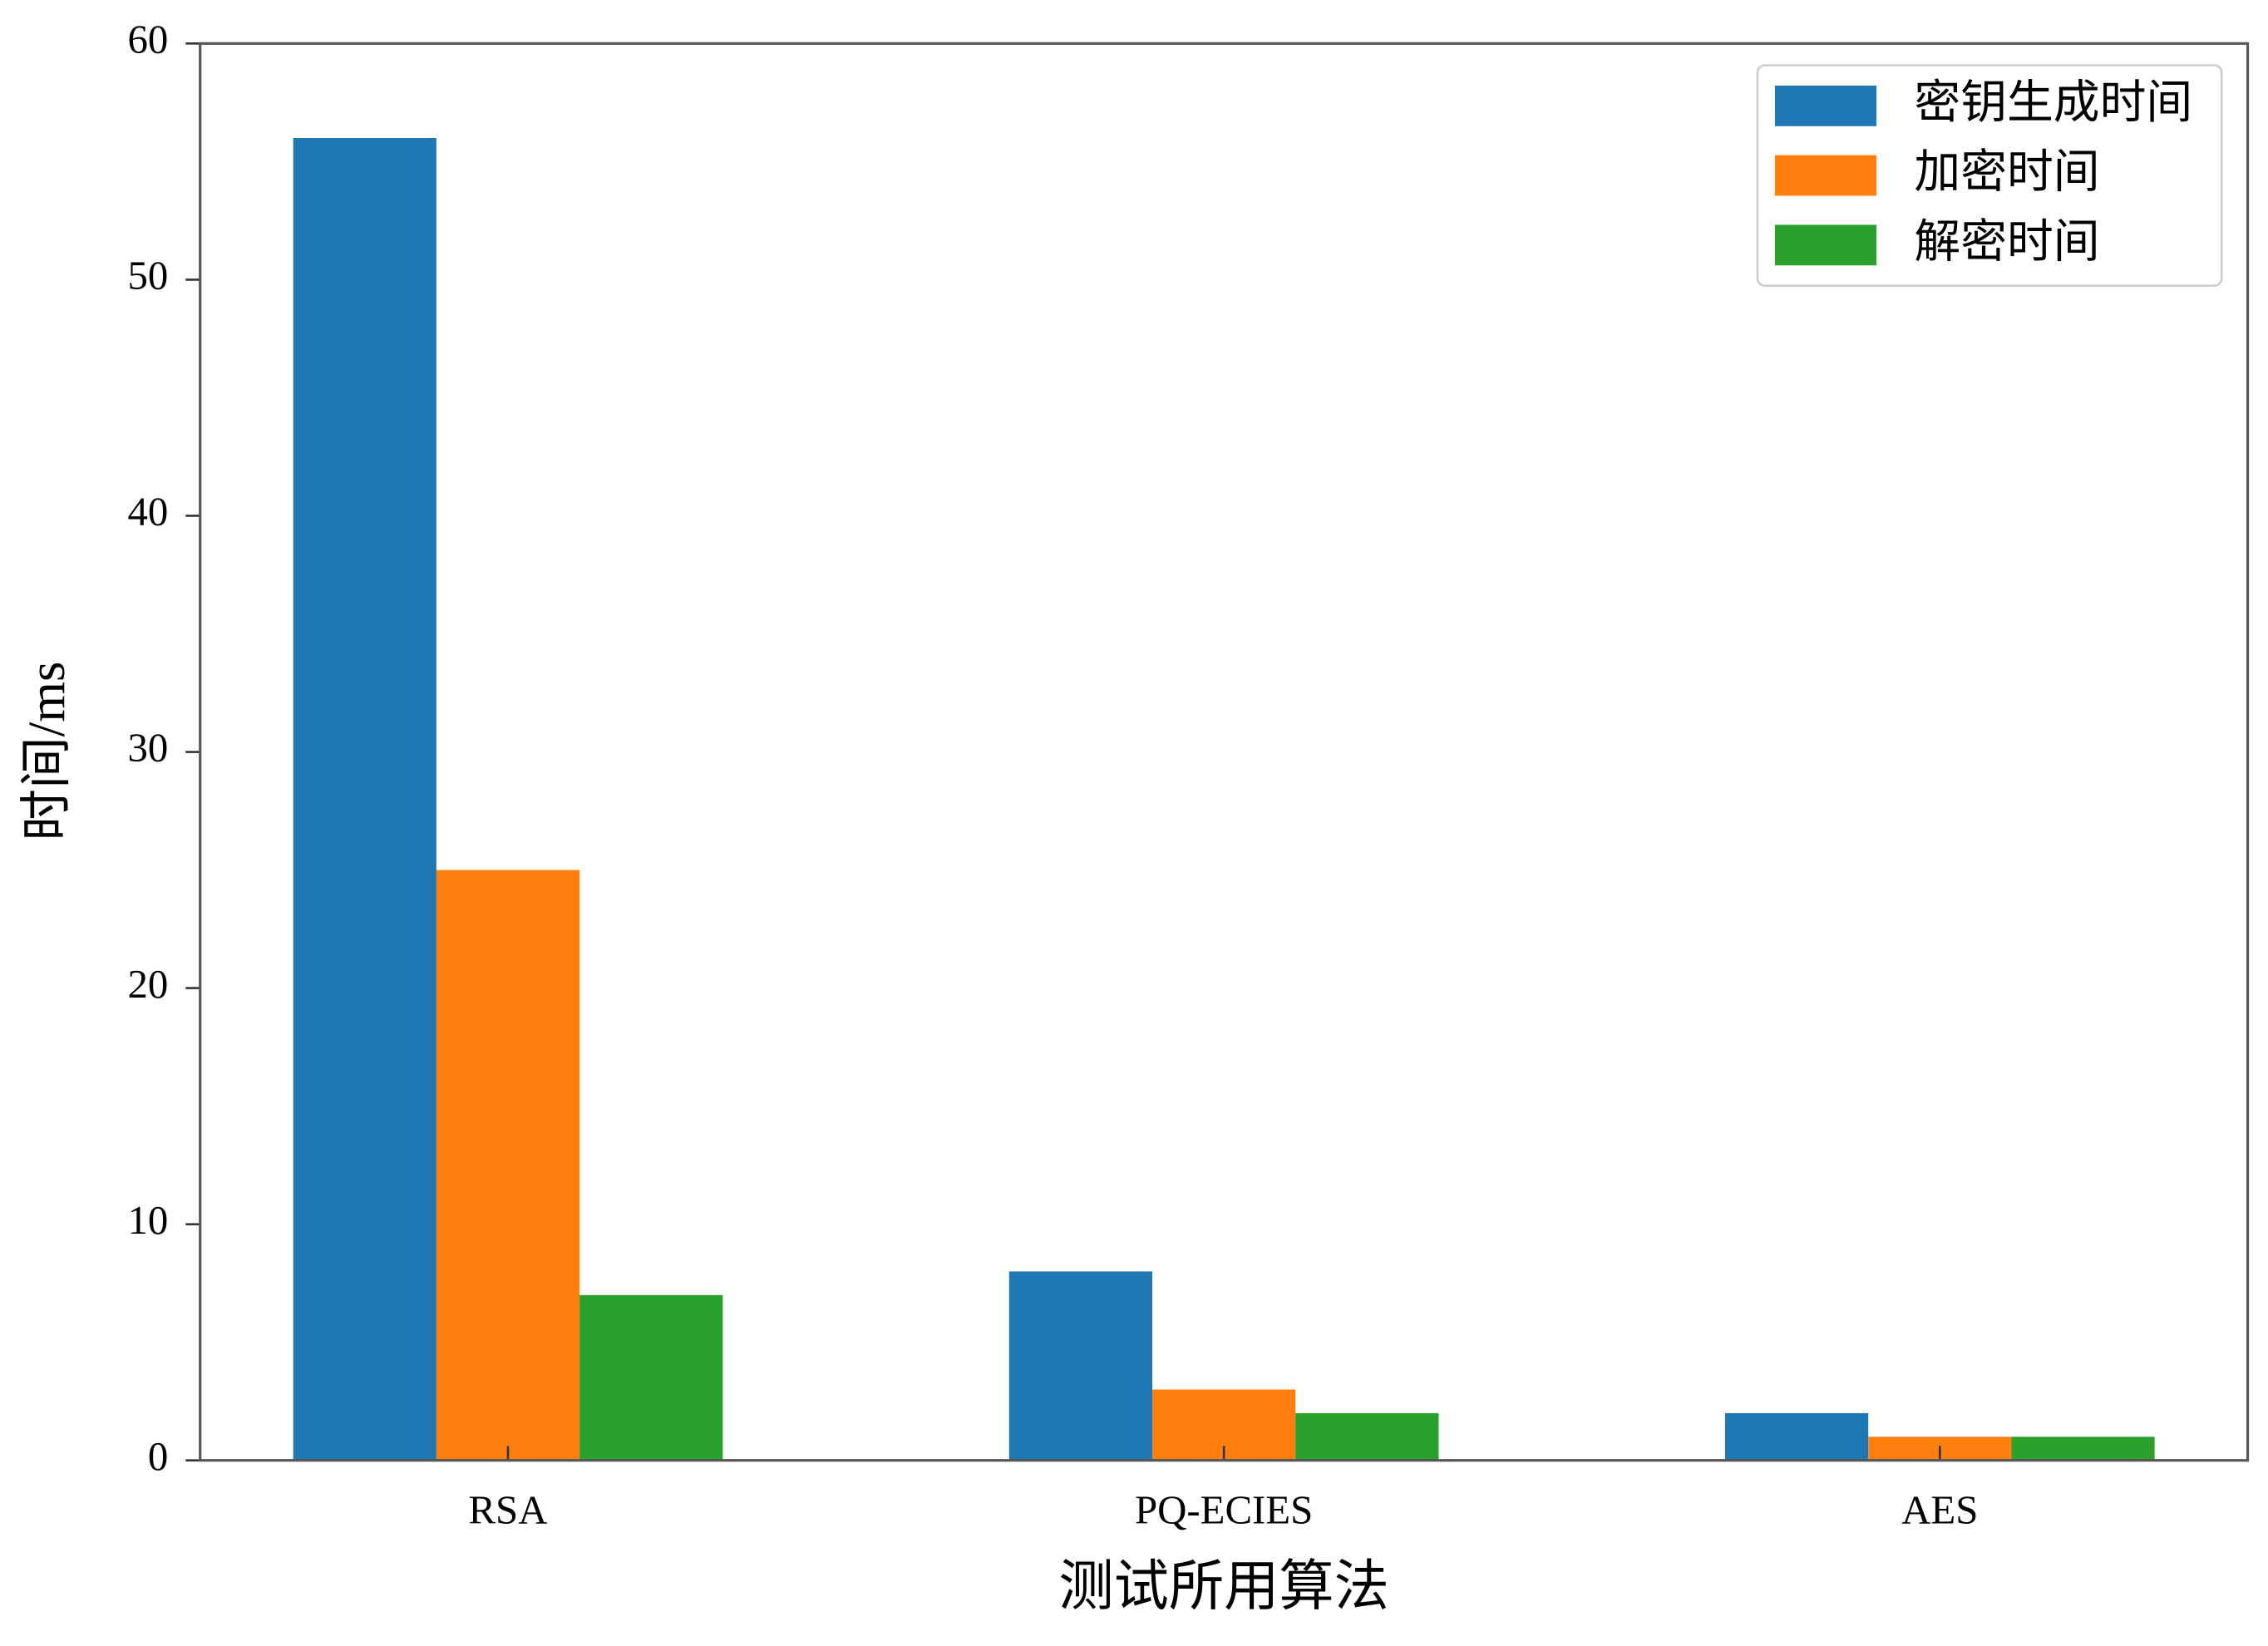 The image size is (2268, 1646). What do you see at coordinates (1224, 1588) in the screenshot?
I see `x-axis-label: 测试所用算法` at bounding box center [1224, 1588].